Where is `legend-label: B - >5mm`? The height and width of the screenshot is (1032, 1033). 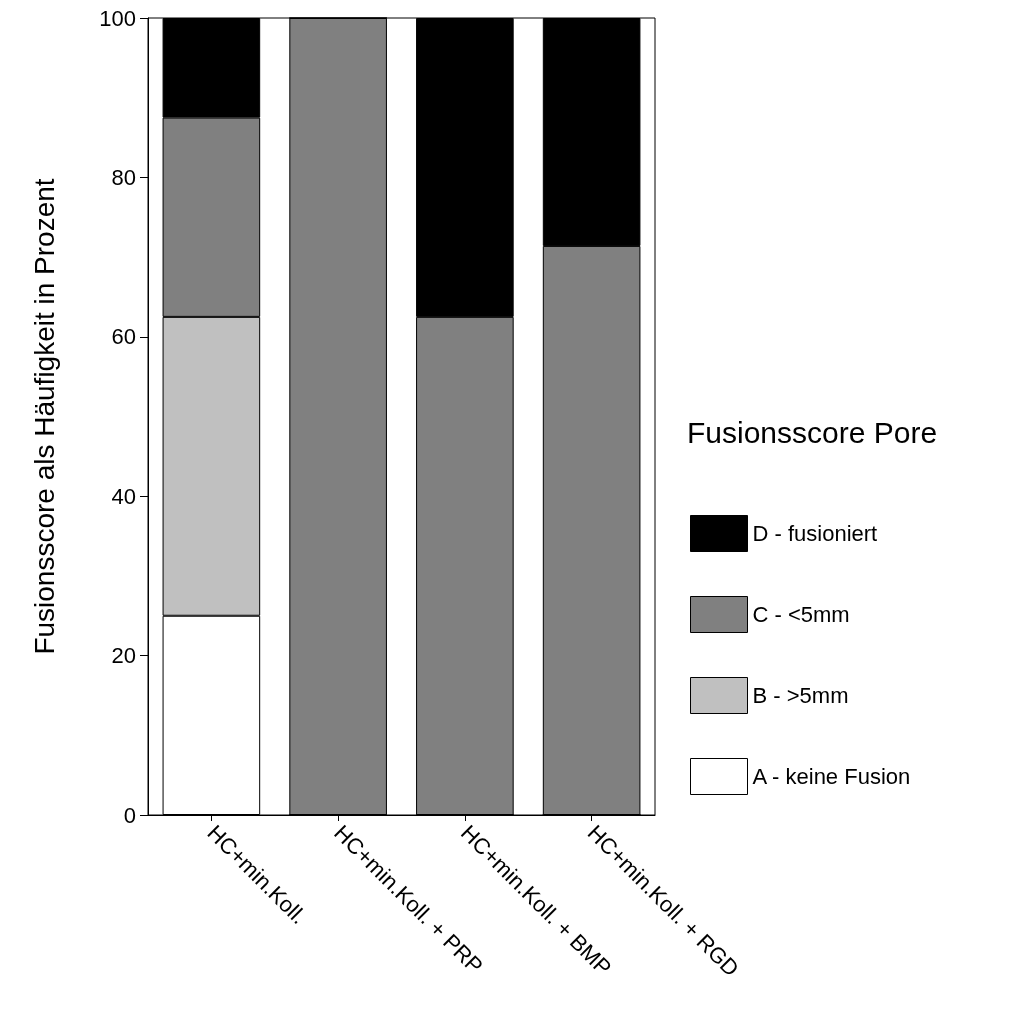
legend-label: B - >5mm is located at coordinates (800, 695).